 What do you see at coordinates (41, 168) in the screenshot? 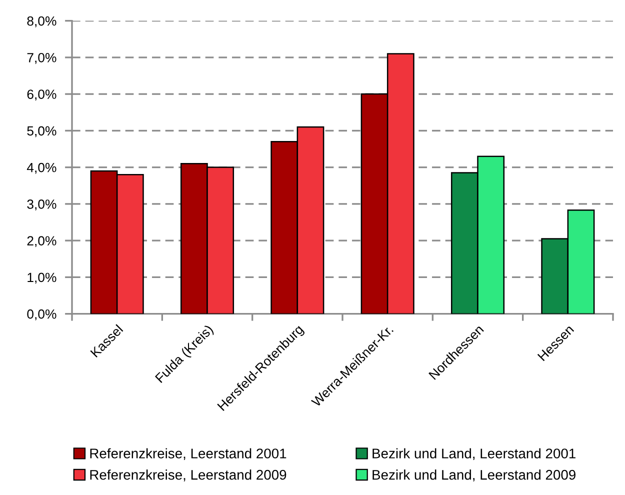
I see `y-tick-label: 4,0%` at bounding box center [41, 168].